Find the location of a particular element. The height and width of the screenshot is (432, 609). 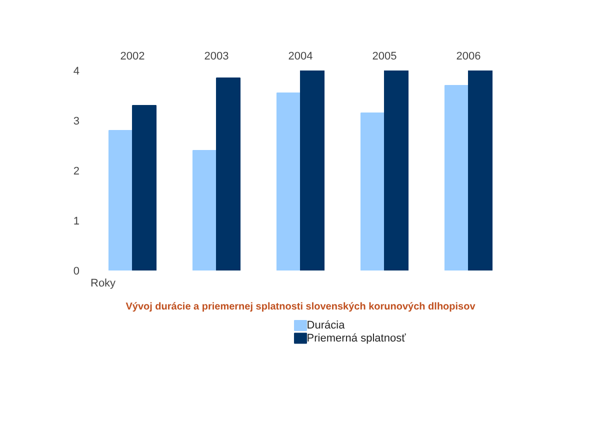

x-tick-label: 2002 is located at coordinates (132, 56).